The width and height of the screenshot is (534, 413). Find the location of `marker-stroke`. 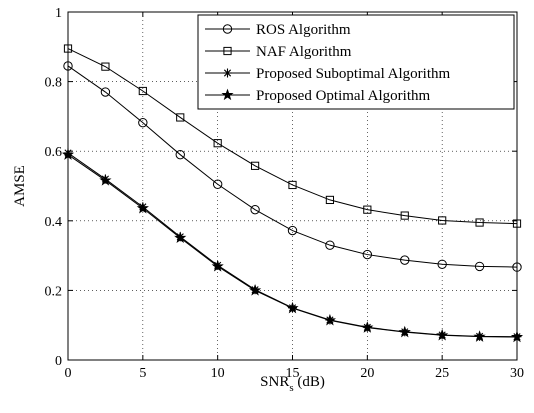

marker-stroke is located at coordinates (227, 73).